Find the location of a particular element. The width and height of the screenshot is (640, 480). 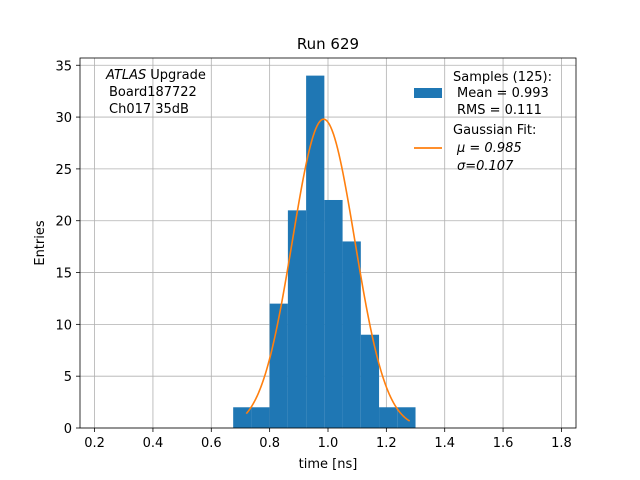

x-axis-label: time [ns] is located at coordinates (328, 464).